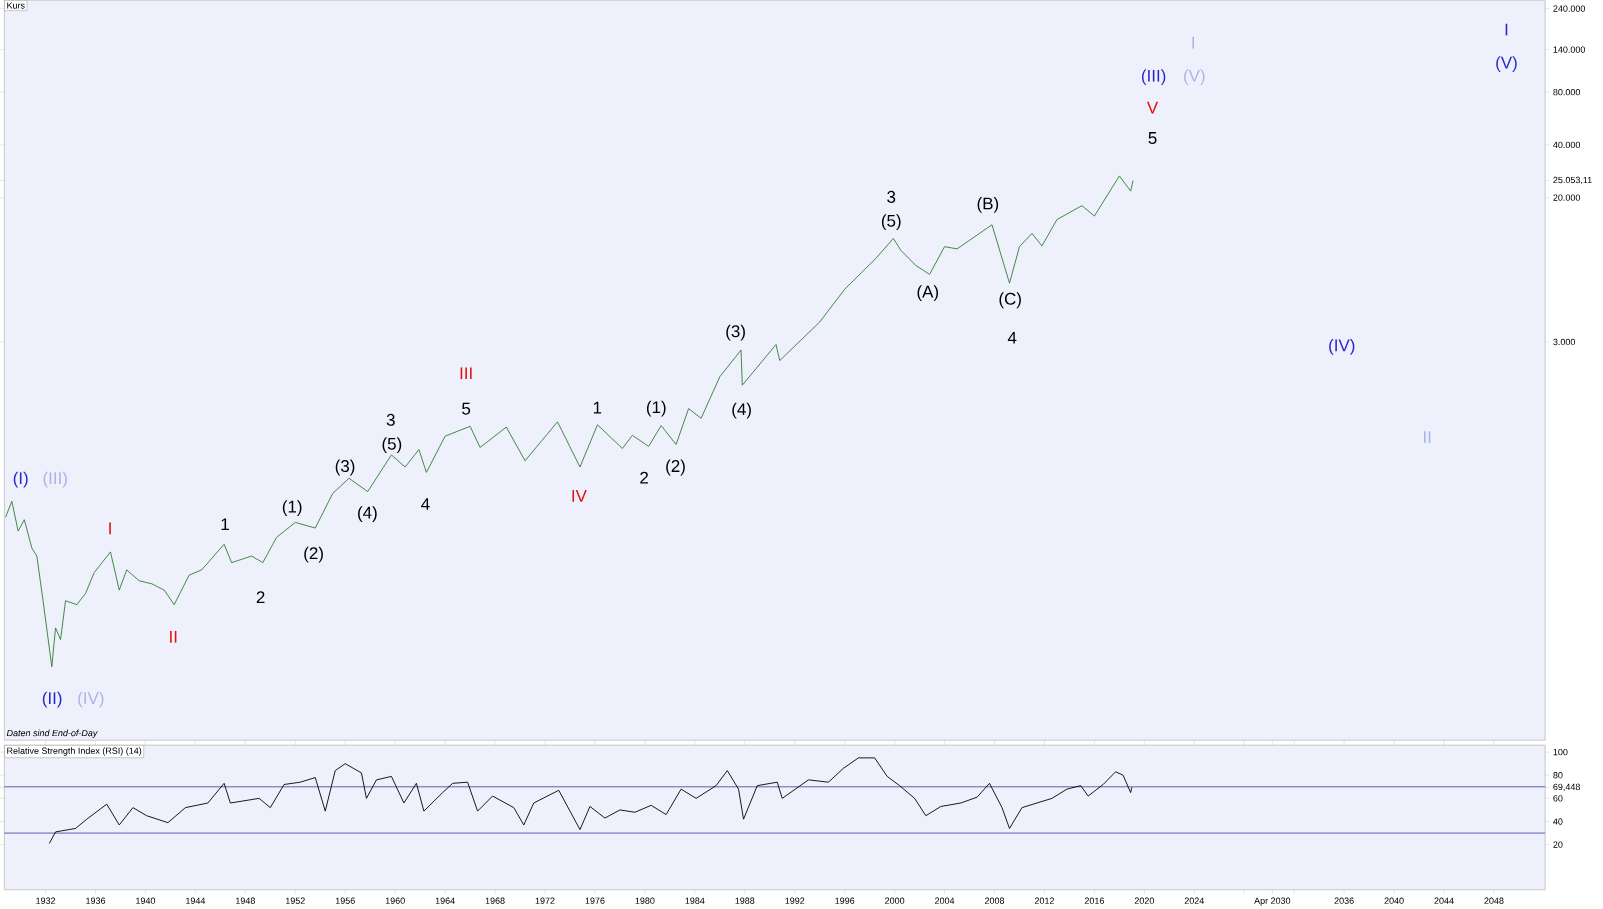 This screenshot has height=909, width=1603. Describe the element at coordinates (895, 900) in the screenshot. I see `x-tick-label: 2000` at that location.